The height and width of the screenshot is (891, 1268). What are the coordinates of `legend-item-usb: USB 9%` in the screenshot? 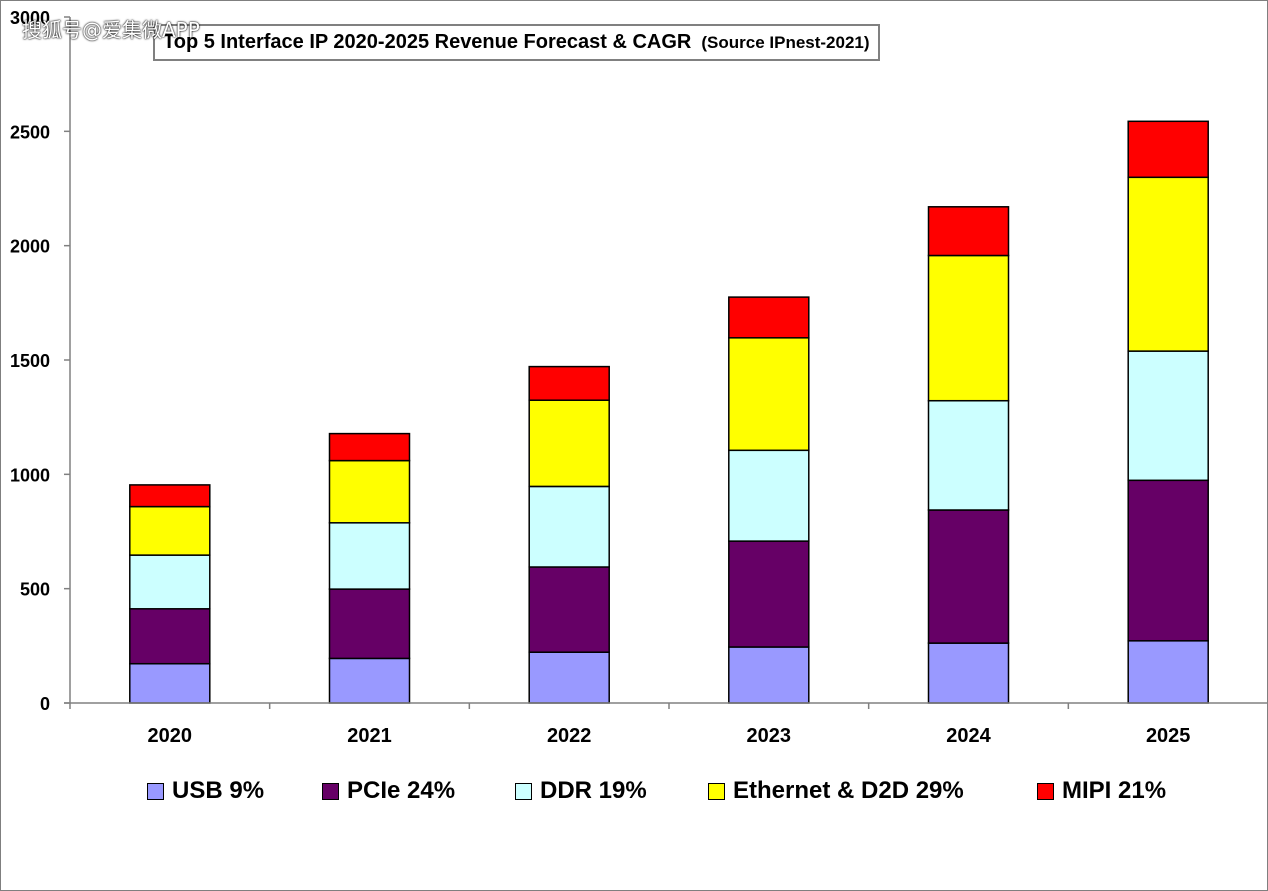 It's located at (205, 791).